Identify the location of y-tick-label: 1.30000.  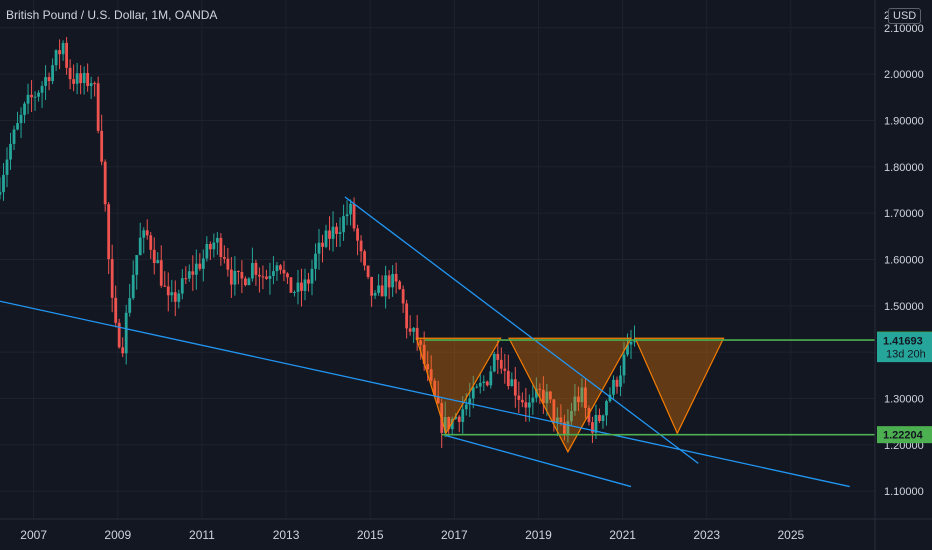
(904, 400).